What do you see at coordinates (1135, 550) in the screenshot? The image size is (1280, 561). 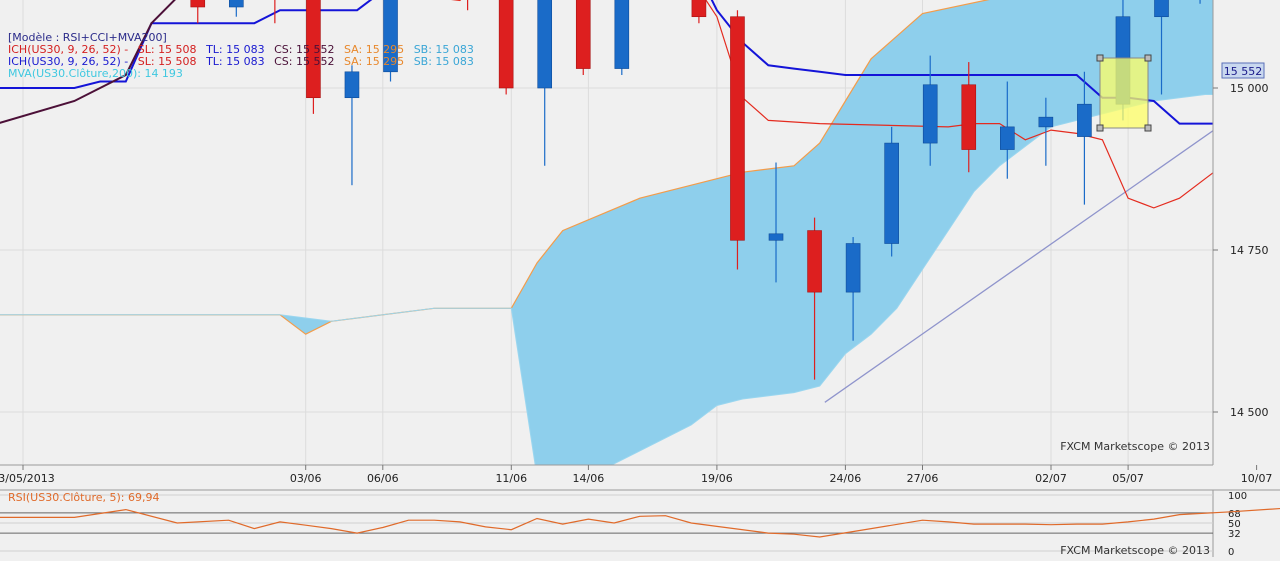 I see `rsi-watermark: FXCM Marketscope © 2013` at bounding box center [1135, 550].